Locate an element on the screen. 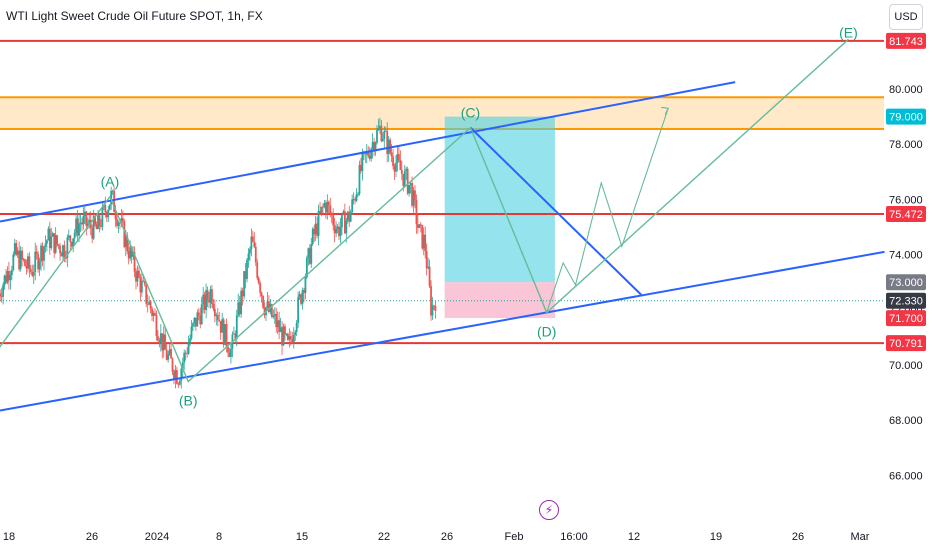  wave-label: (D) is located at coordinates (546, 332).